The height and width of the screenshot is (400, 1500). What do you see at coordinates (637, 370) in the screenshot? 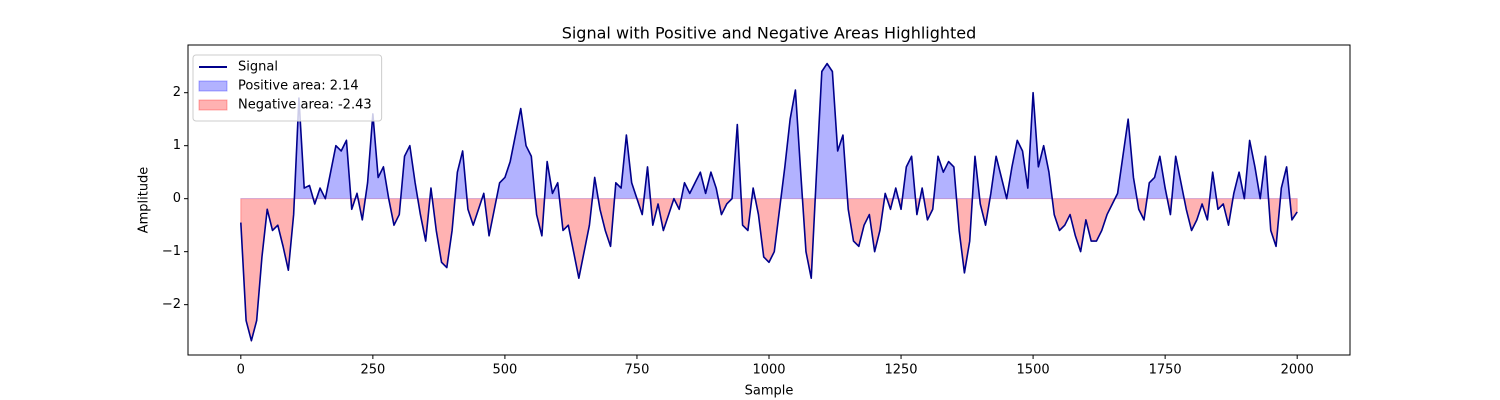
I see `x-tick-label: 750` at bounding box center [637, 370].